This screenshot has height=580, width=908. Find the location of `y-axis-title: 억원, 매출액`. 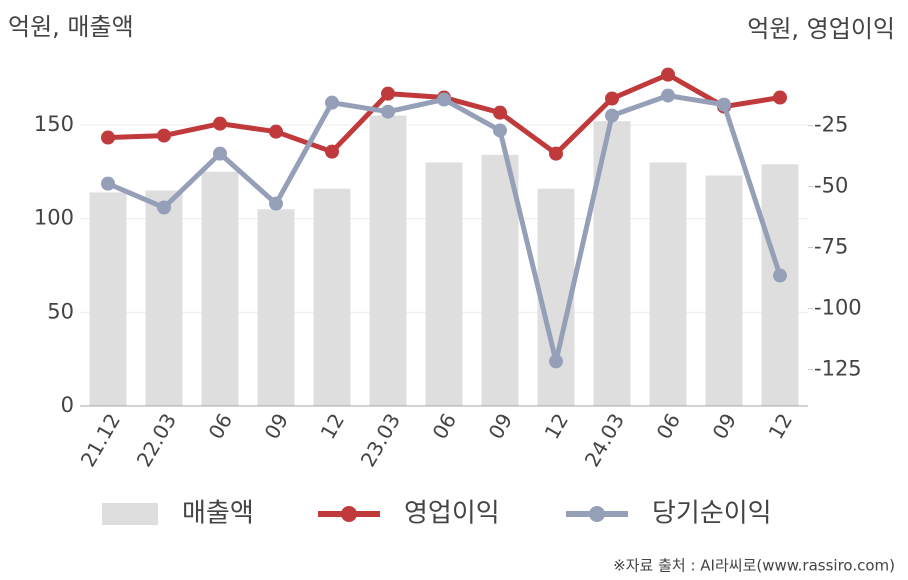

y-axis-title: 억원, 매출액 is located at coordinates (71, 27).